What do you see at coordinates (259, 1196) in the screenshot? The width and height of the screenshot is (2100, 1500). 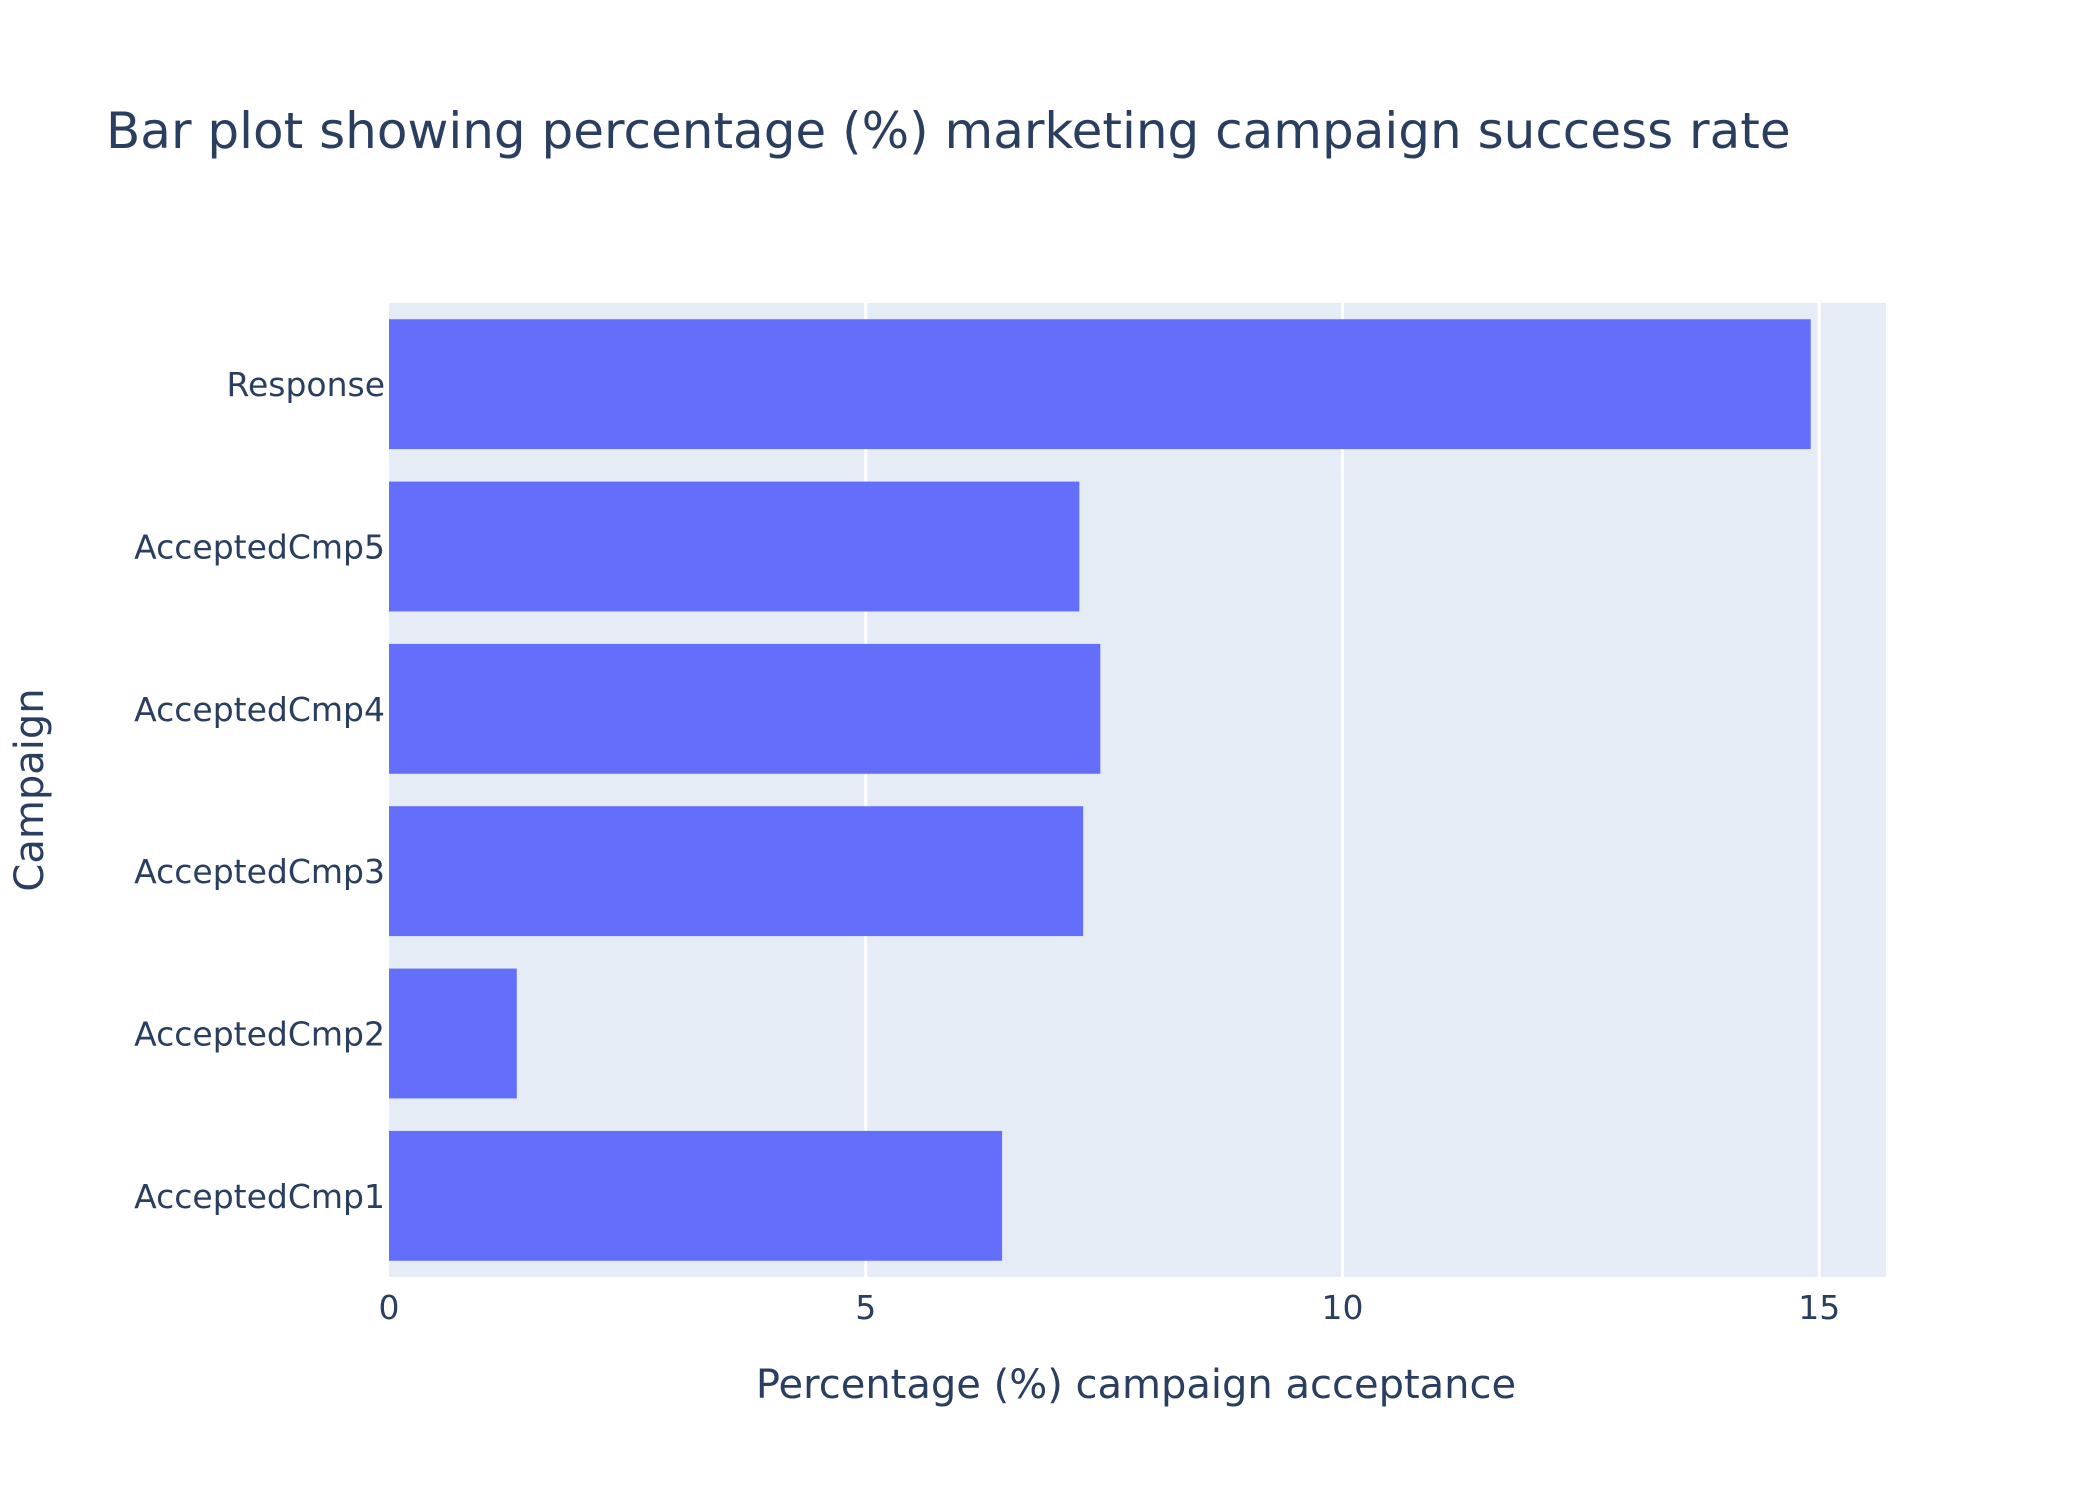 I see `y-tick-label: AcceptedCmp1` at bounding box center [259, 1196].